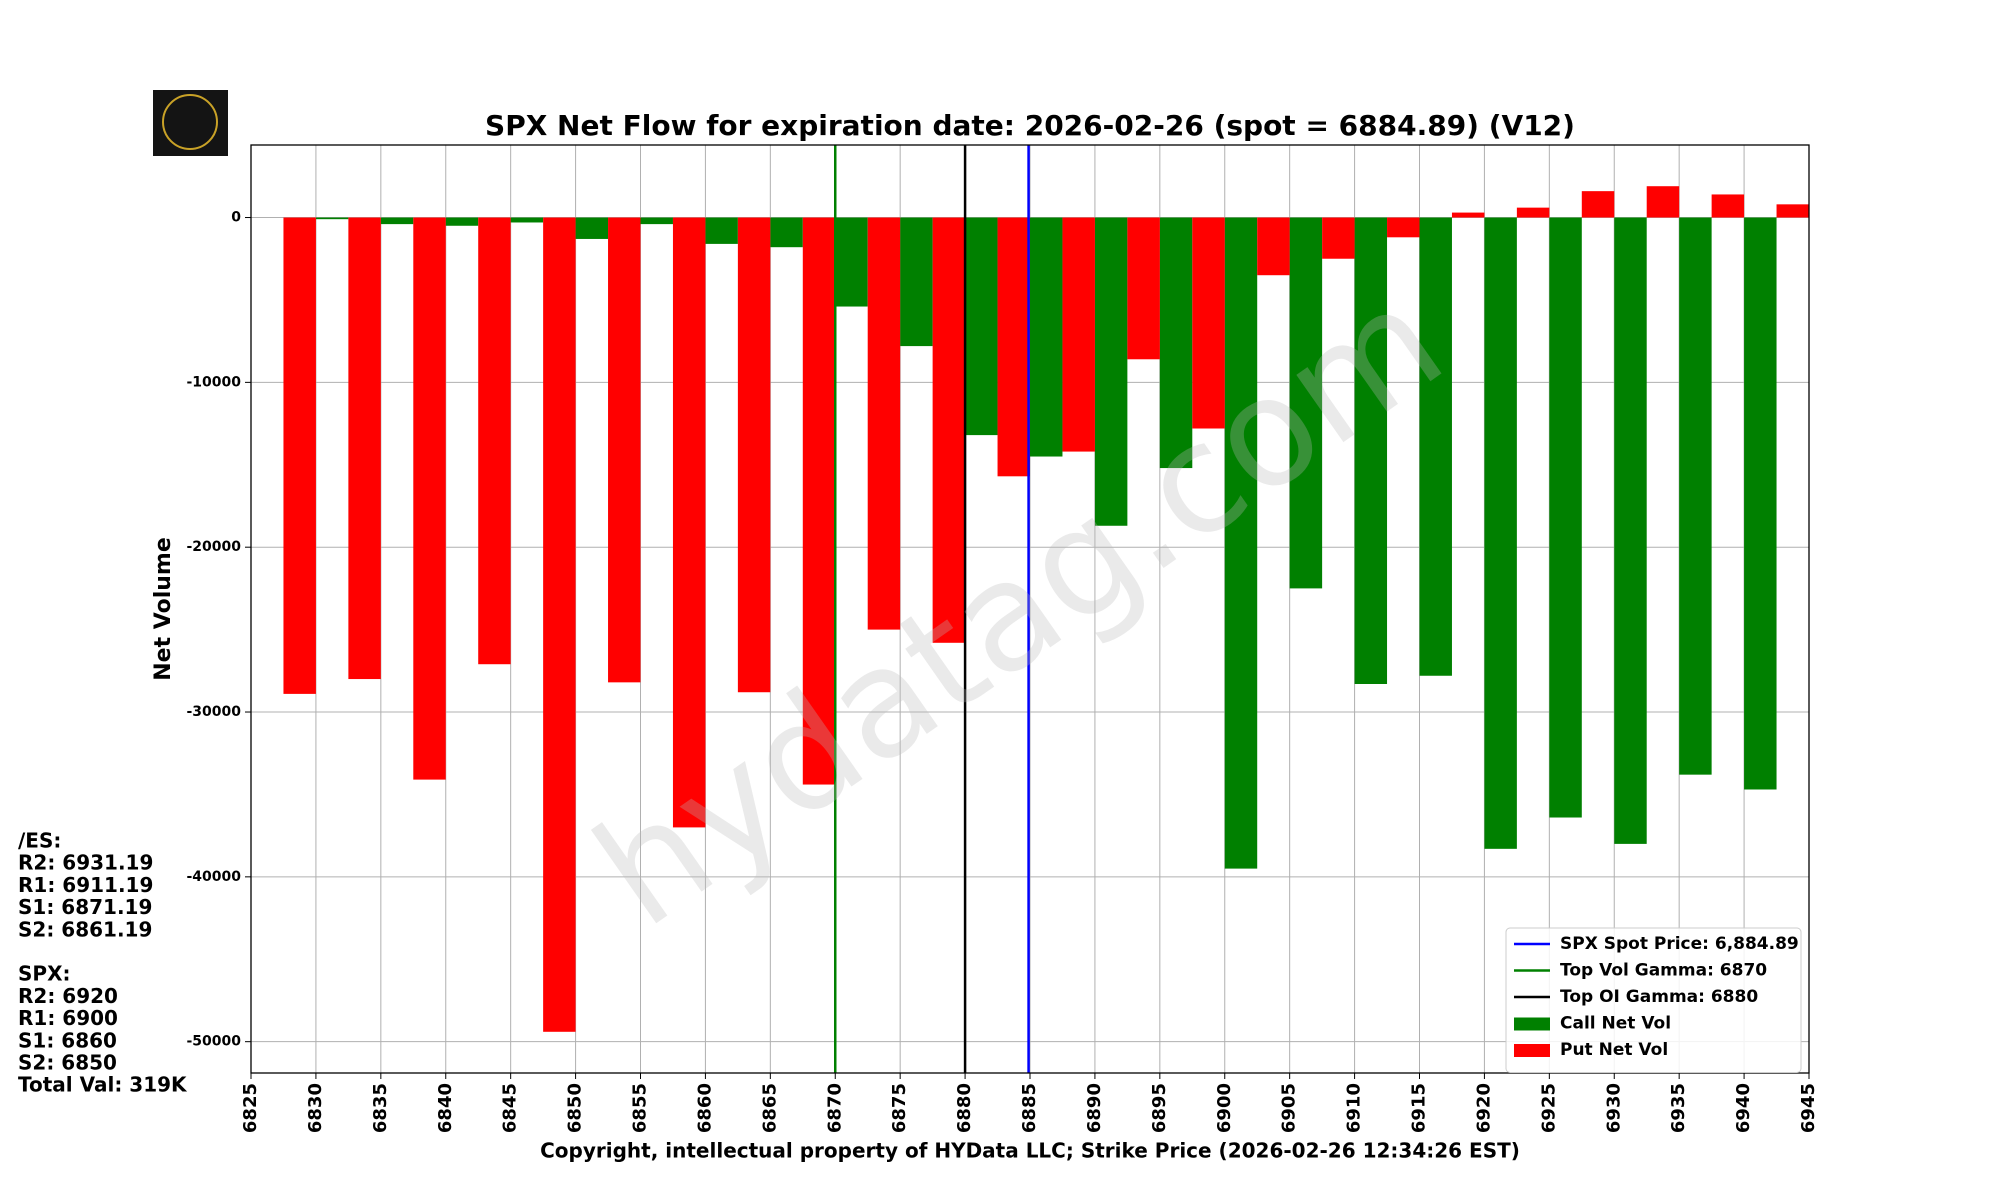 The width and height of the screenshot is (2000, 1200). I want to click on side-note: S1: 6871.19, so click(85, 907).